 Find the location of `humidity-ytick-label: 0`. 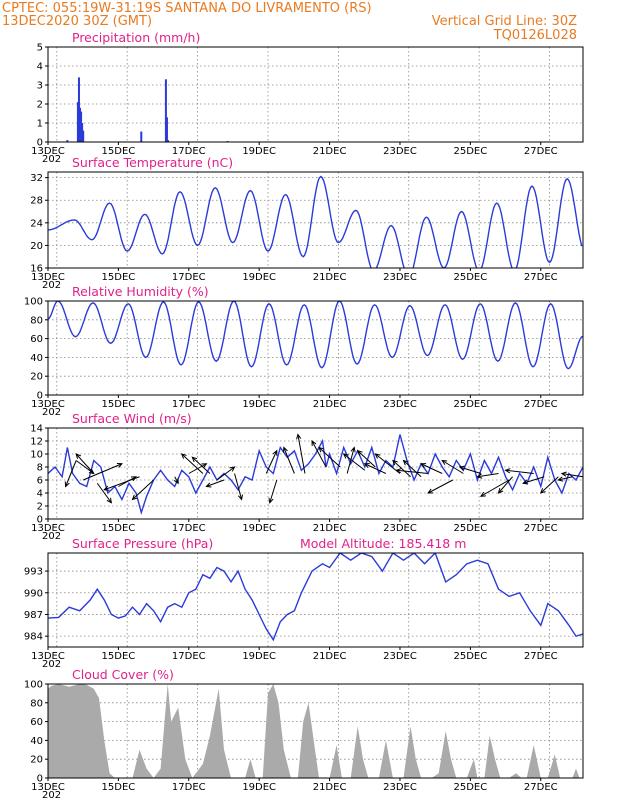

humidity-ytick-label: 0 is located at coordinates (40, 396).